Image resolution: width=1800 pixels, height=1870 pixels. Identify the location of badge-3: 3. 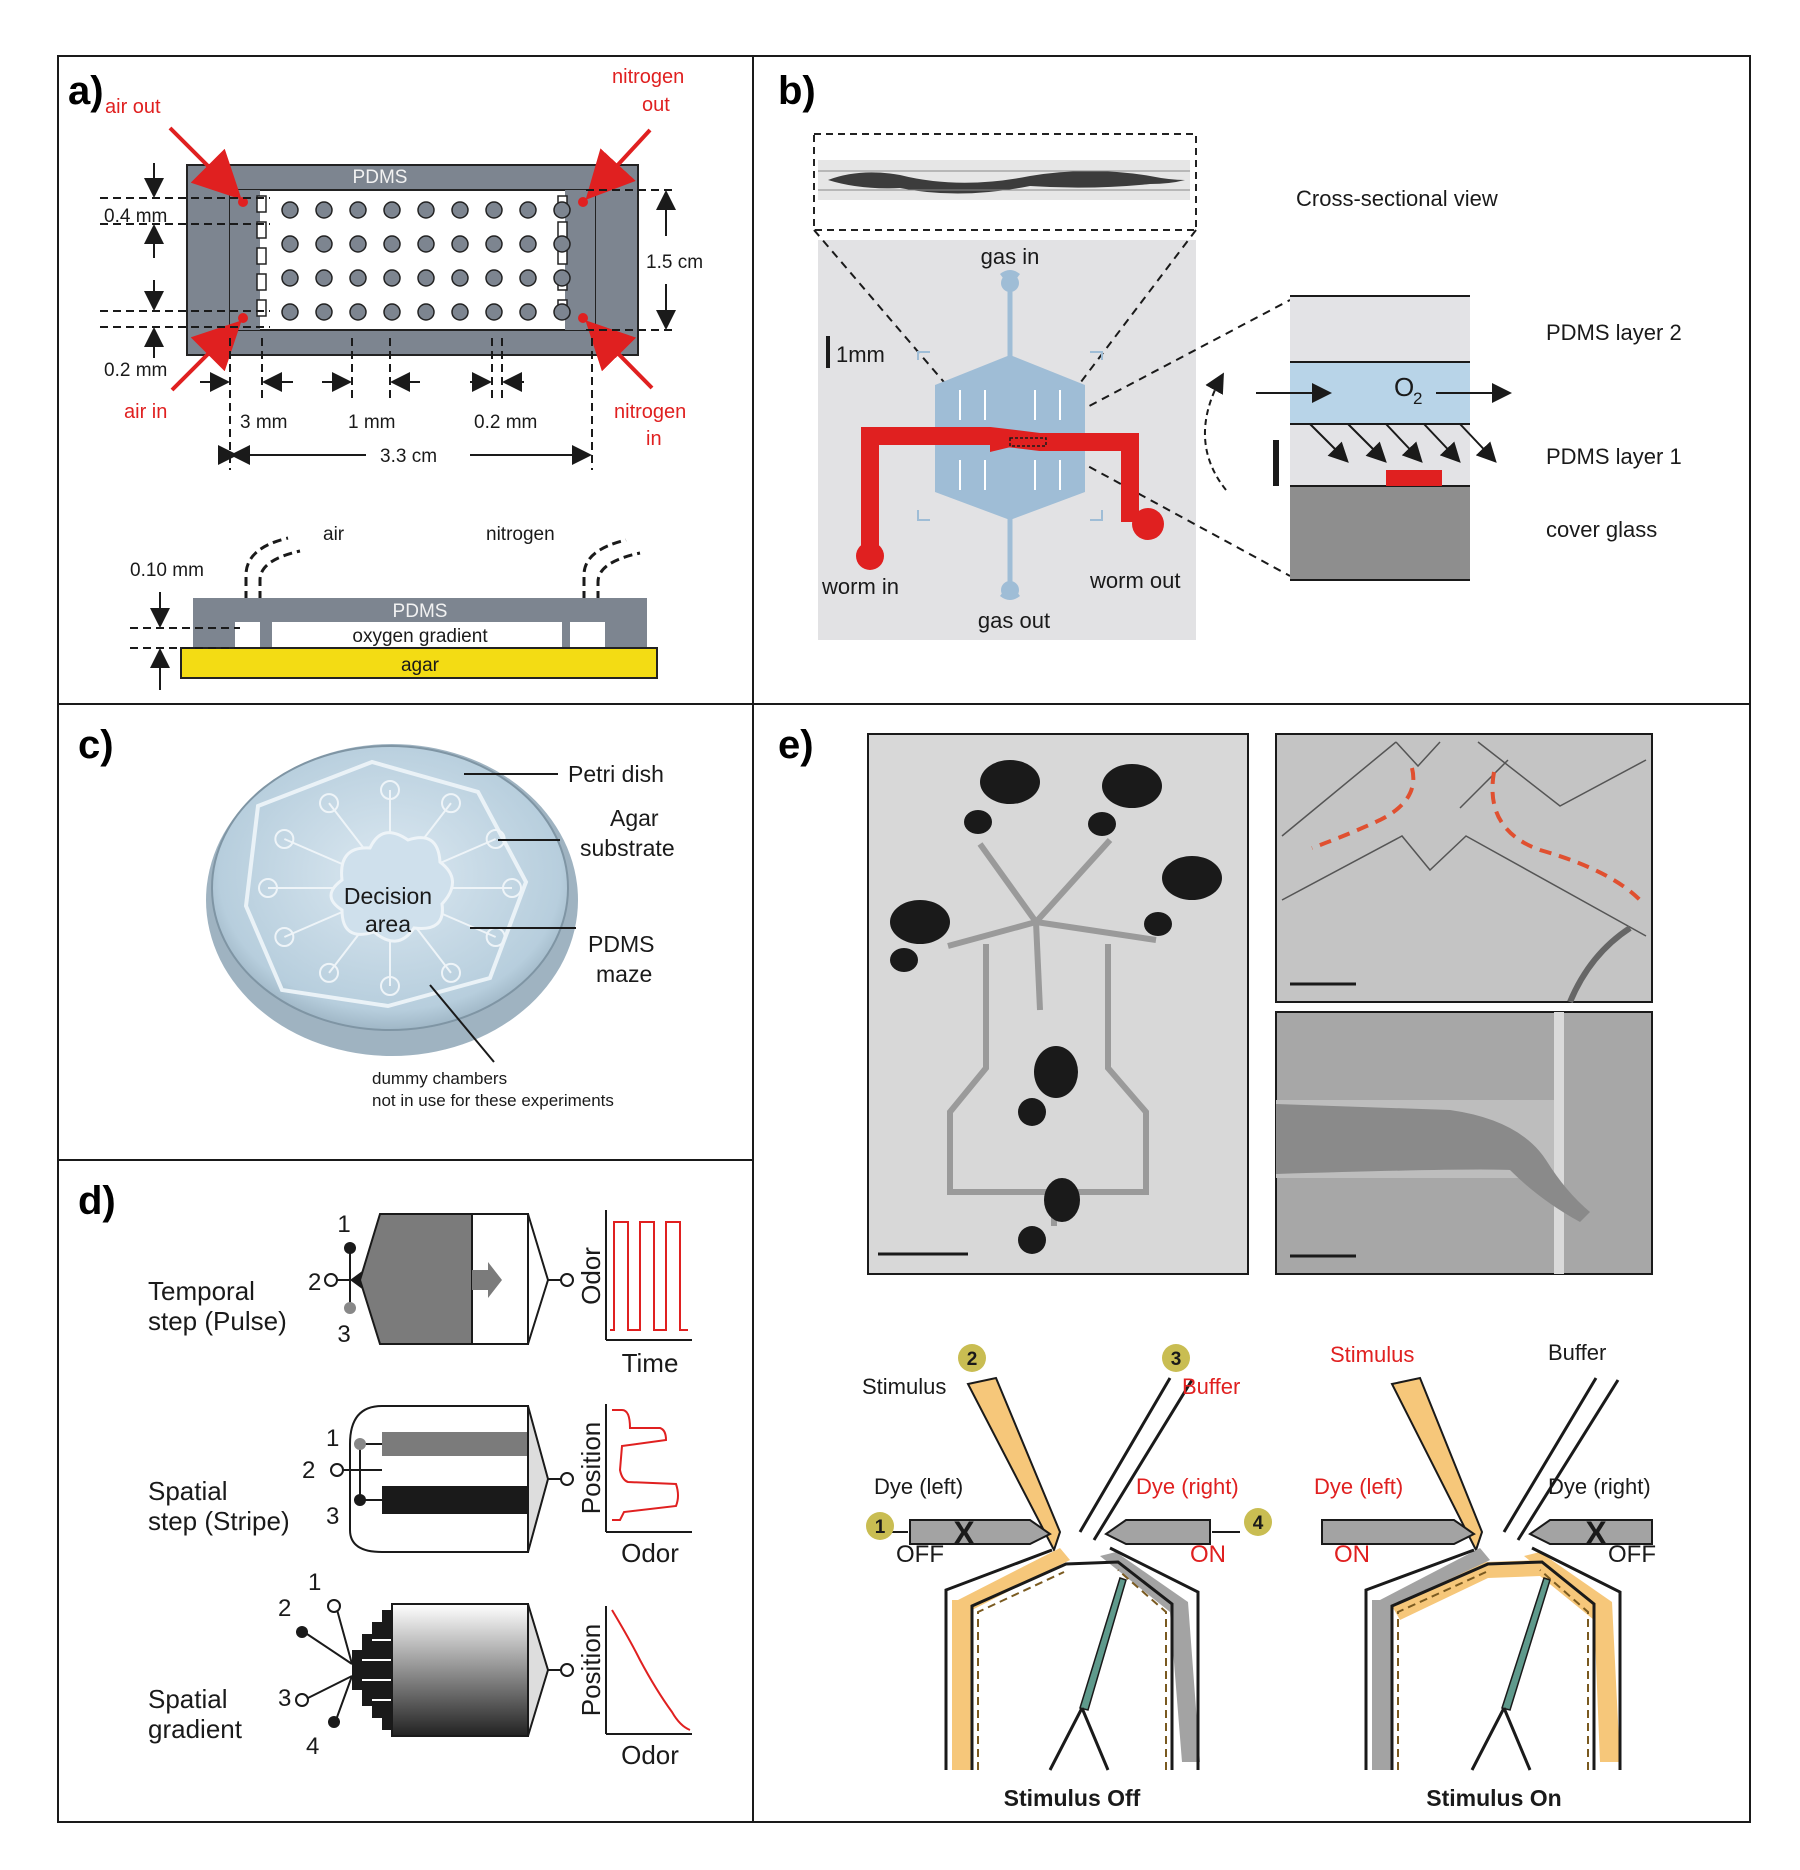
(1176, 1359).